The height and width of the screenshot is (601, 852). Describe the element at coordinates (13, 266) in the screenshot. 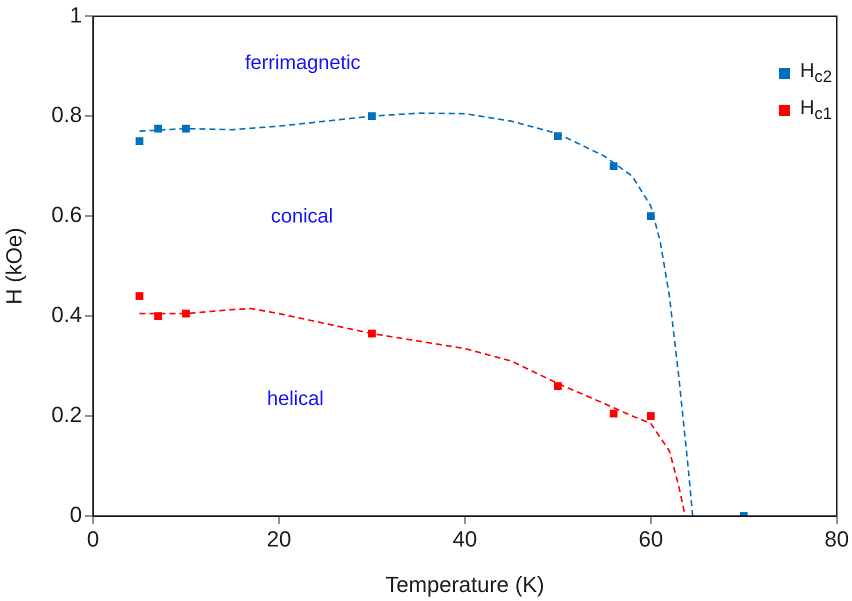

I see `y-axis-title: H (kOe)` at that location.